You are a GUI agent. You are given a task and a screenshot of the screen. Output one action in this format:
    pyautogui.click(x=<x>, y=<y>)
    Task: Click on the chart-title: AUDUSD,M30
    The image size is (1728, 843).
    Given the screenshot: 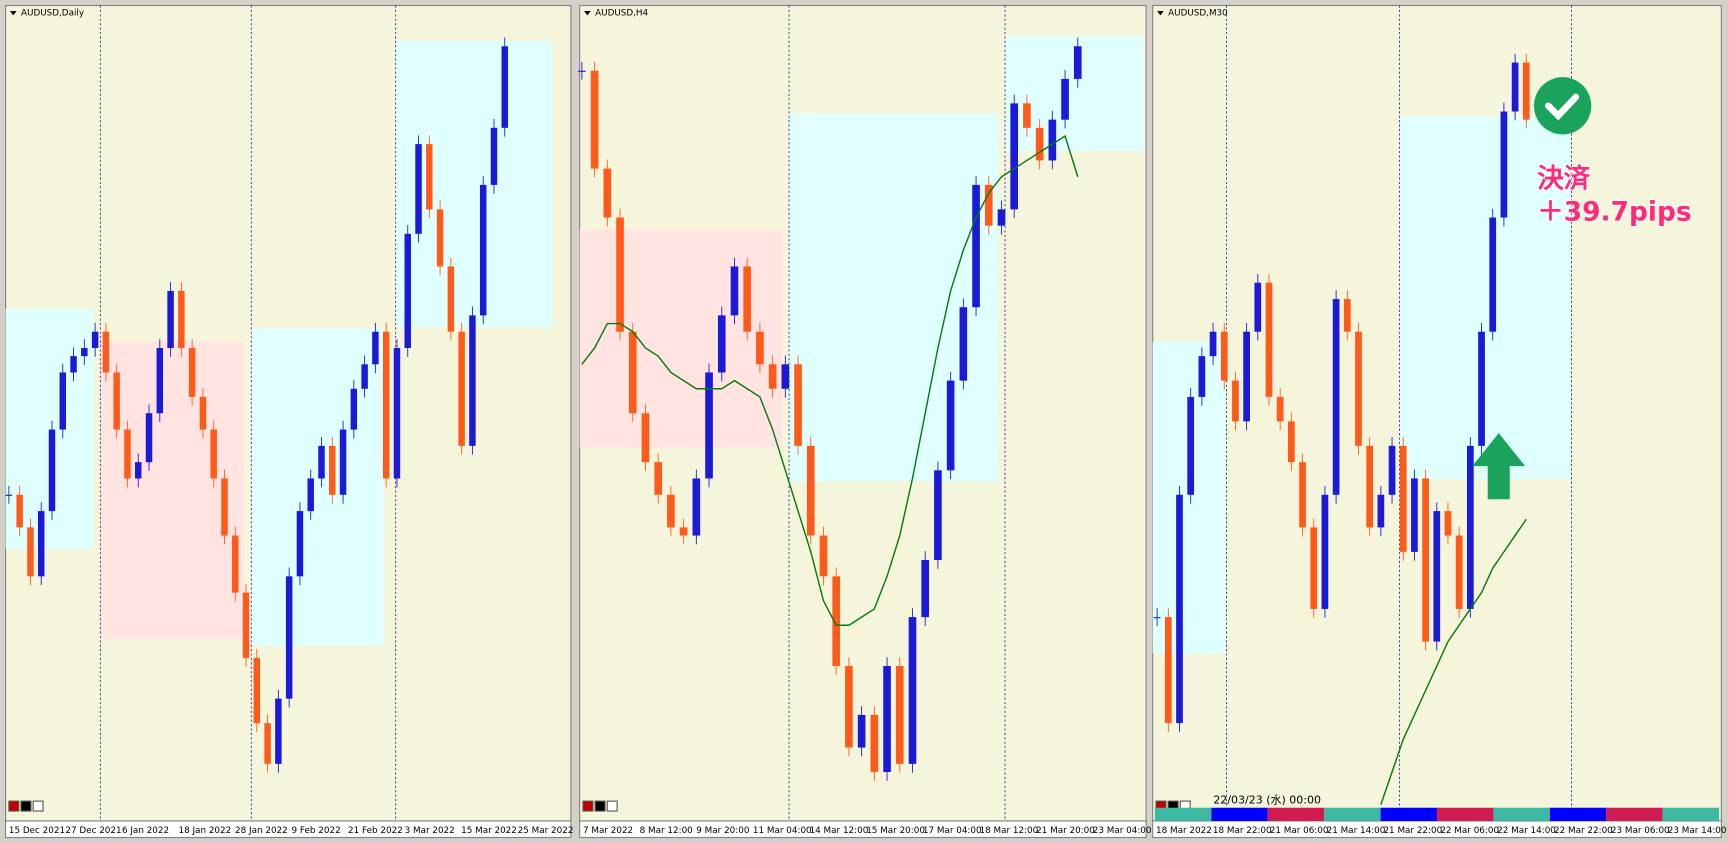 What is the action you would take?
    pyautogui.click(x=1198, y=13)
    